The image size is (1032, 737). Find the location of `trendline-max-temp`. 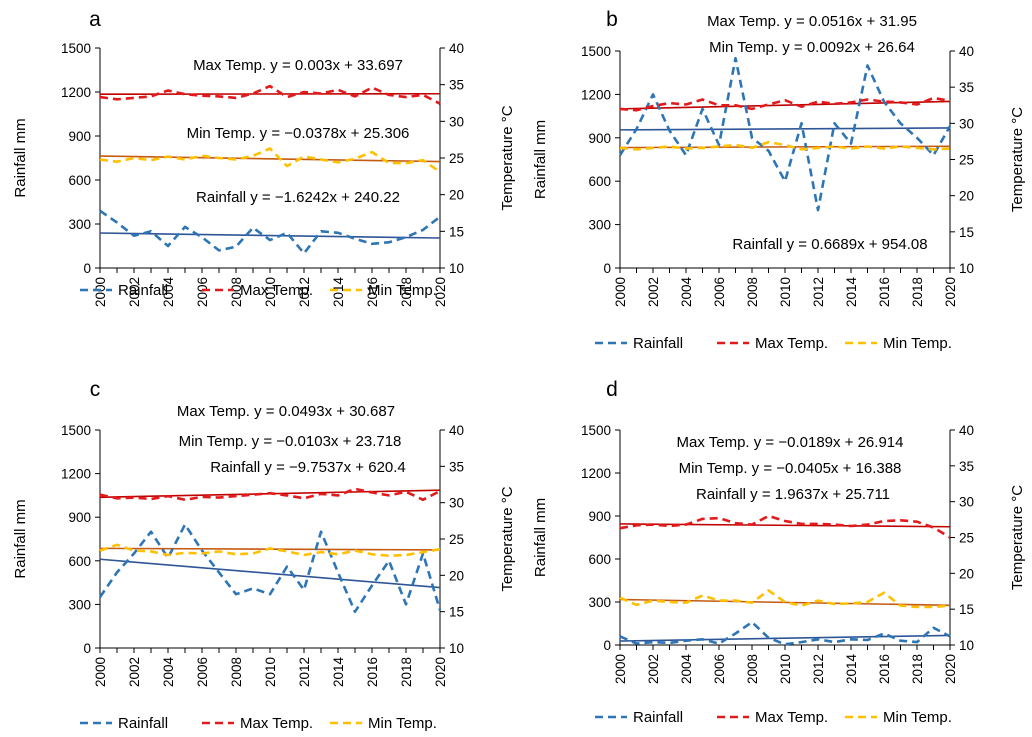

trendline-max-temp is located at coordinates (785, 105).